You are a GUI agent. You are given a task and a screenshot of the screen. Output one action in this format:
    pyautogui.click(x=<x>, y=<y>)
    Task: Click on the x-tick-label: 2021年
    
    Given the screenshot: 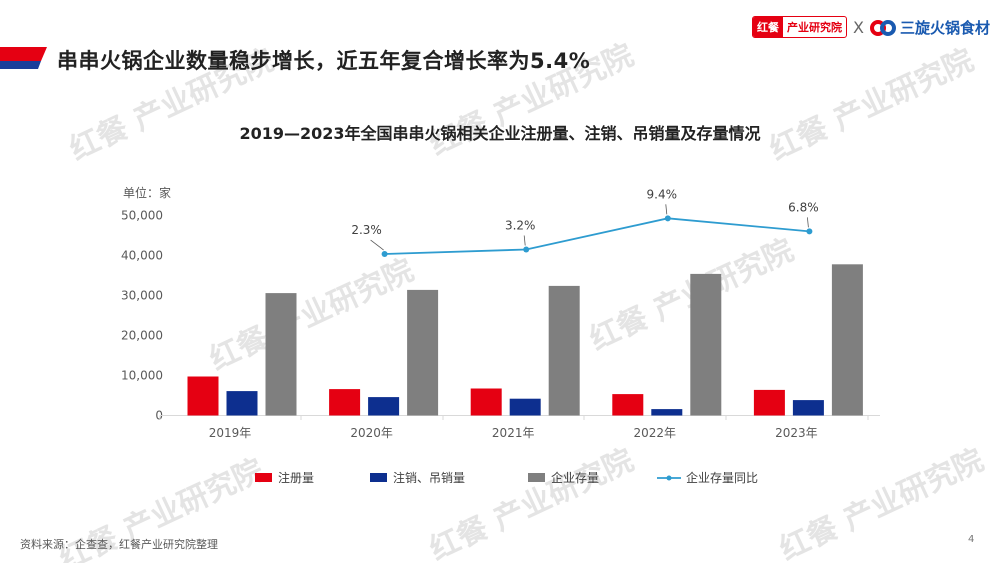 What is the action you would take?
    pyautogui.click(x=513, y=433)
    